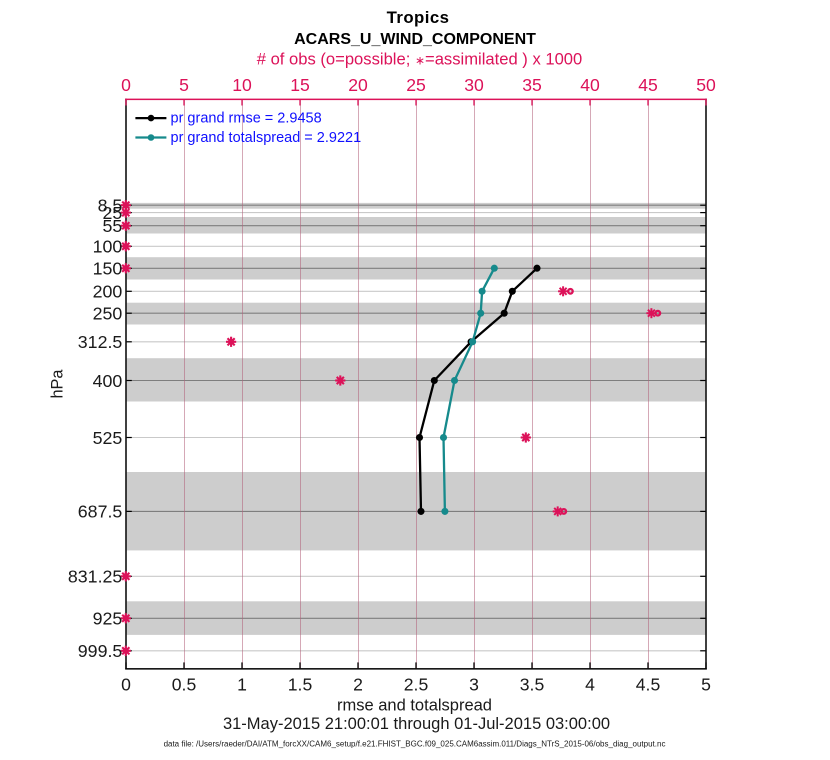 The height and width of the screenshot is (760, 830). Describe the element at coordinates (358, 685) in the screenshot. I see `svg-text: 2` at that location.